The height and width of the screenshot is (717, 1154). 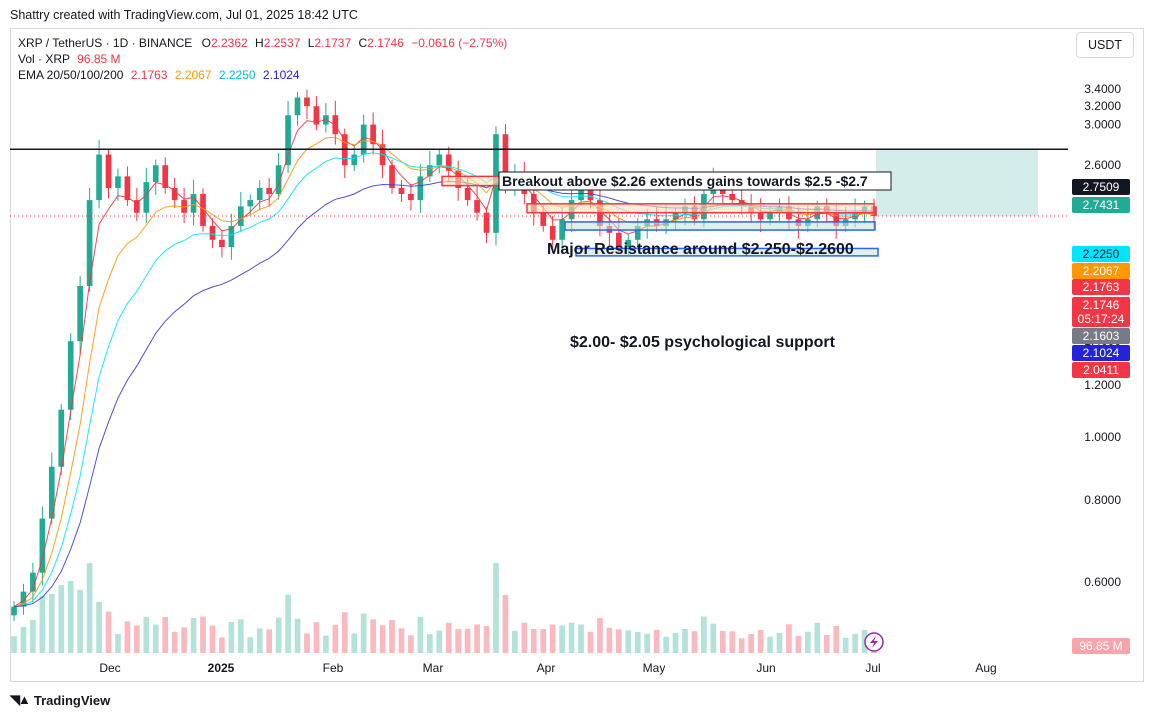 What do you see at coordinates (1102, 89) in the screenshot?
I see `y-tick-label: 3.4000` at bounding box center [1102, 89].